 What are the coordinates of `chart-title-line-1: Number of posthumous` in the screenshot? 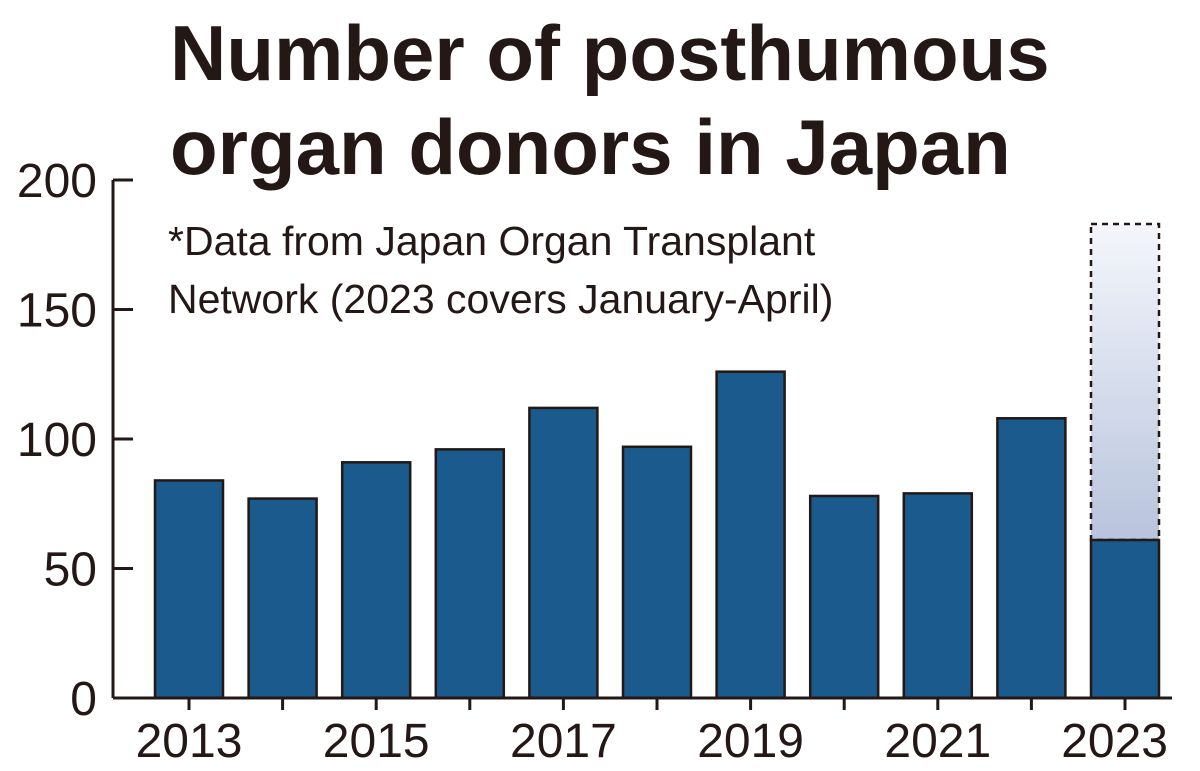 It's located at (610, 53).